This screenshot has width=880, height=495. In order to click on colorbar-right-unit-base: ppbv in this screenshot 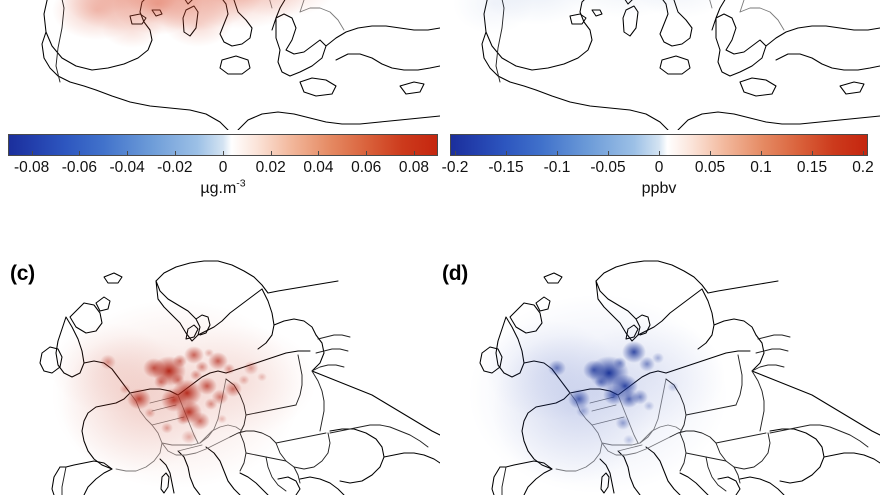, I will do `click(659, 188)`.